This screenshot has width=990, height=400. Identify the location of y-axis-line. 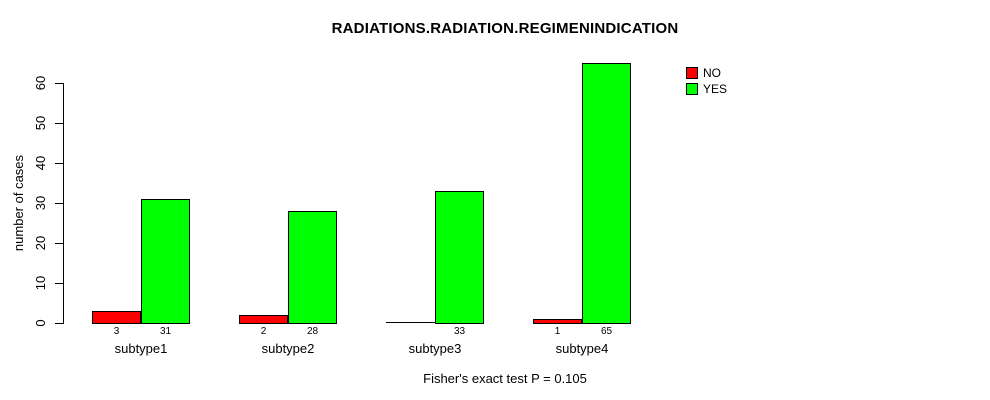
(63, 203).